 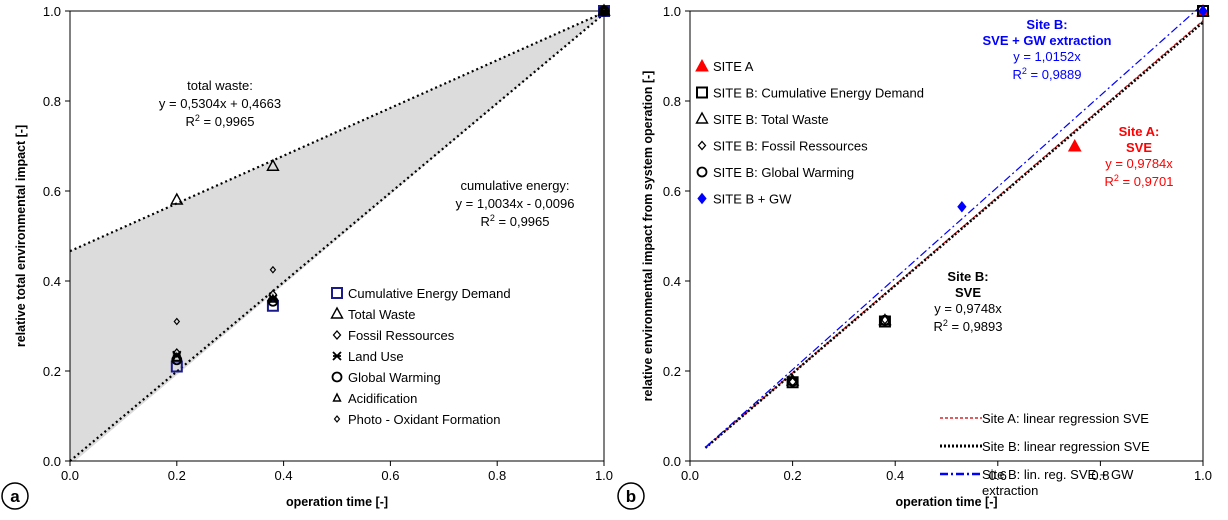 I want to click on regression-legend-label: Site B: lin. reg. SVE + GW, so click(x=1058, y=474).